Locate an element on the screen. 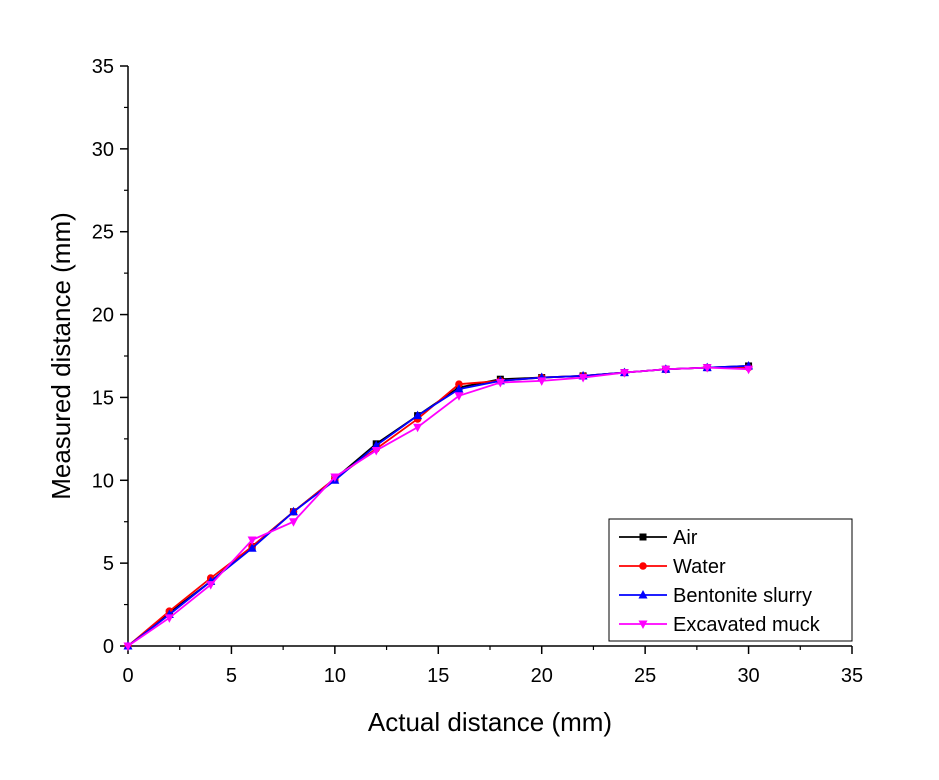  x-tick-label: 5 is located at coordinates (231, 676).